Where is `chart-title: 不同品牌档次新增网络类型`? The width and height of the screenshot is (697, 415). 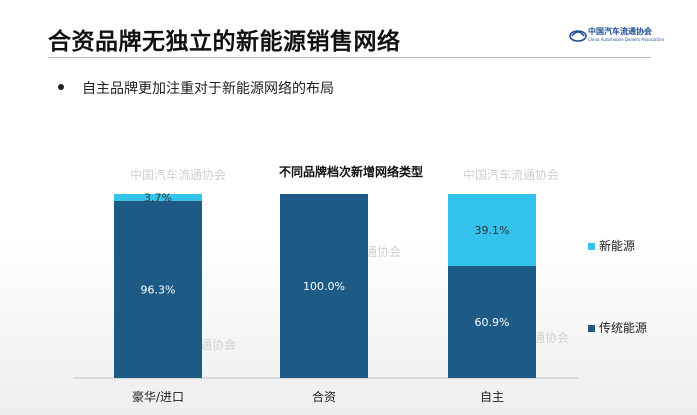
chart-title: 不同品牌档次新增网络类型 is located at coordinates (350, 172).